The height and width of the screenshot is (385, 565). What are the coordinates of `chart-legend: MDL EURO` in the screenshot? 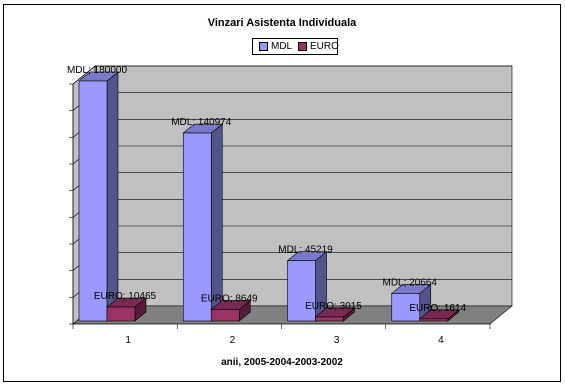 It's located at (295, 46).